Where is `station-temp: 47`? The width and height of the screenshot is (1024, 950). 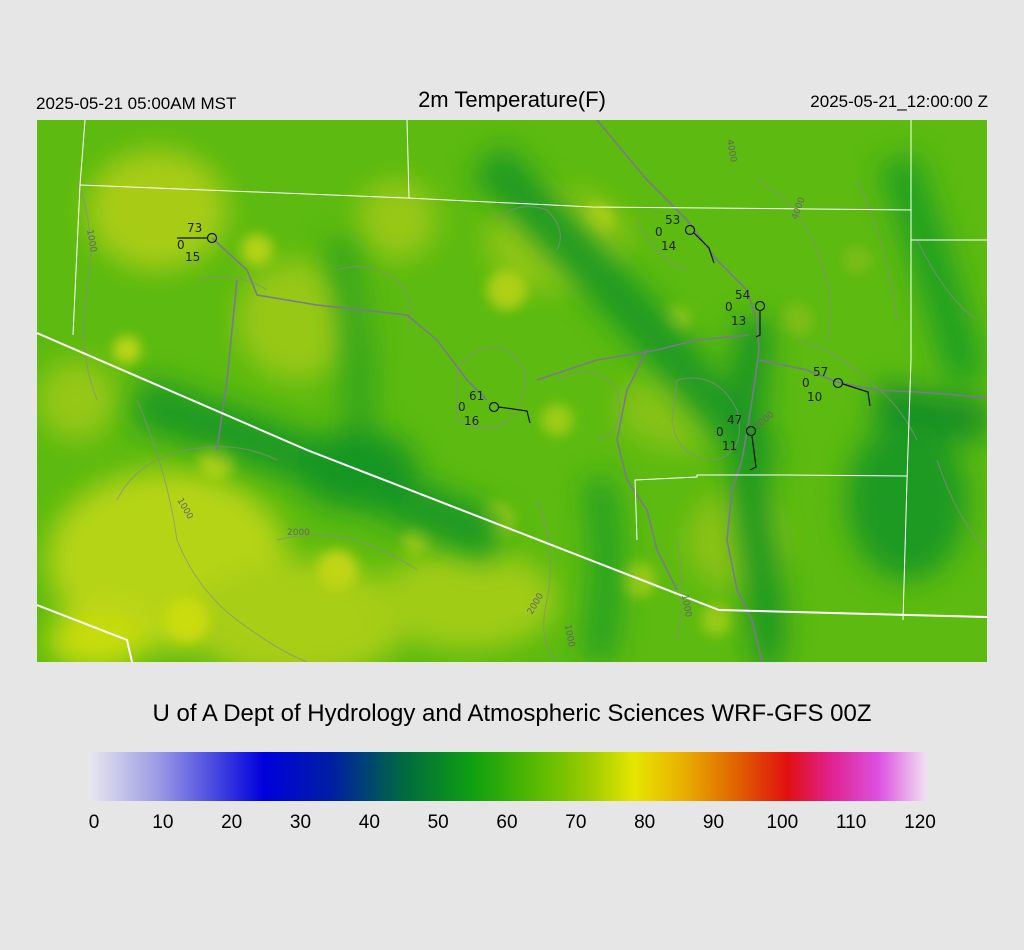 station-temp: 47 is located at coordinates (734, 420).